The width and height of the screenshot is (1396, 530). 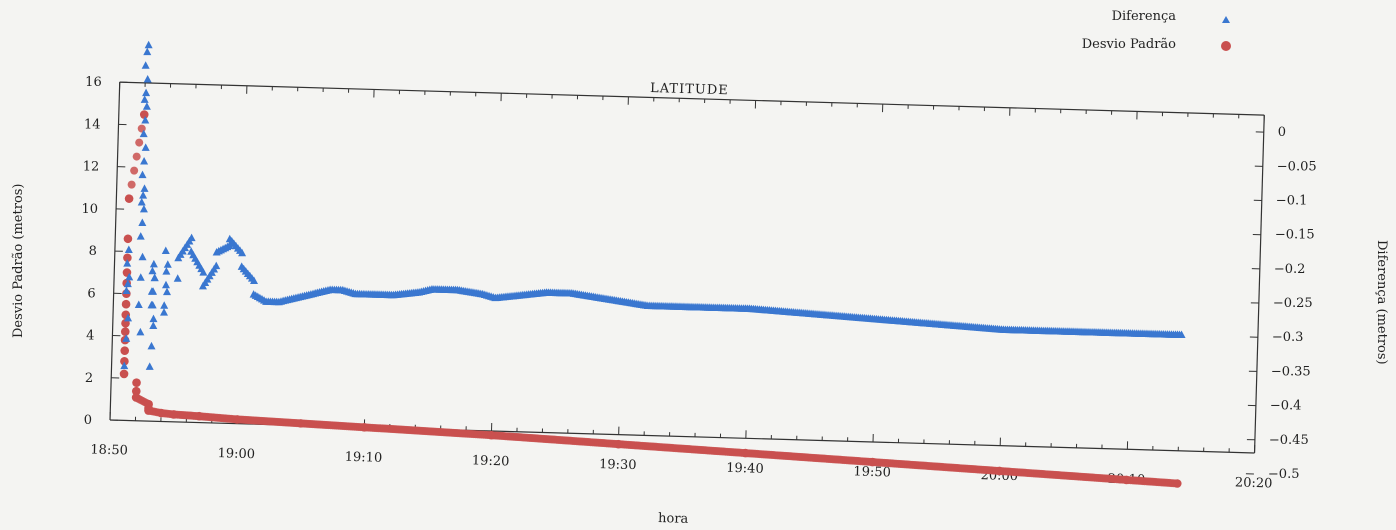 I want to click on y2-tick-label: −0.3, so click(x=1288, y=337).